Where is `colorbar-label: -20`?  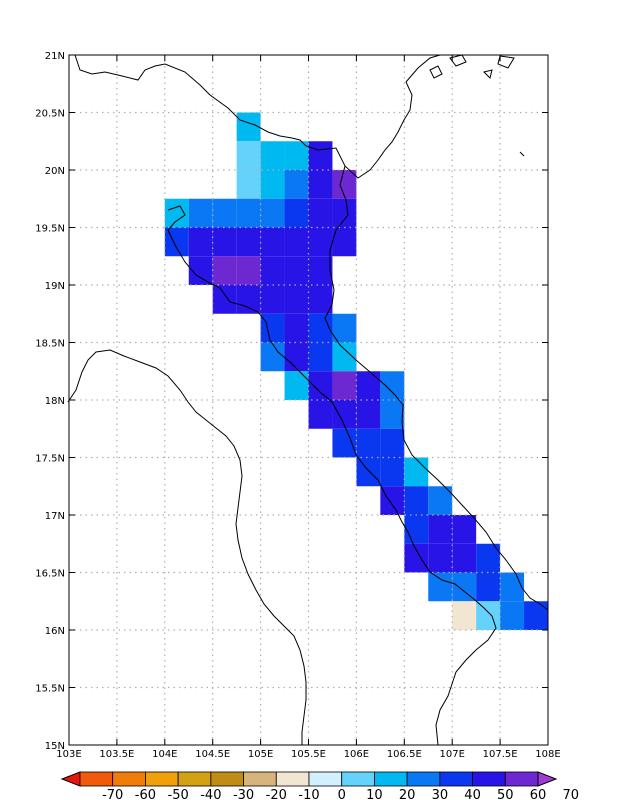 colorbar-label: -20 is located at coordinates (276, 794).